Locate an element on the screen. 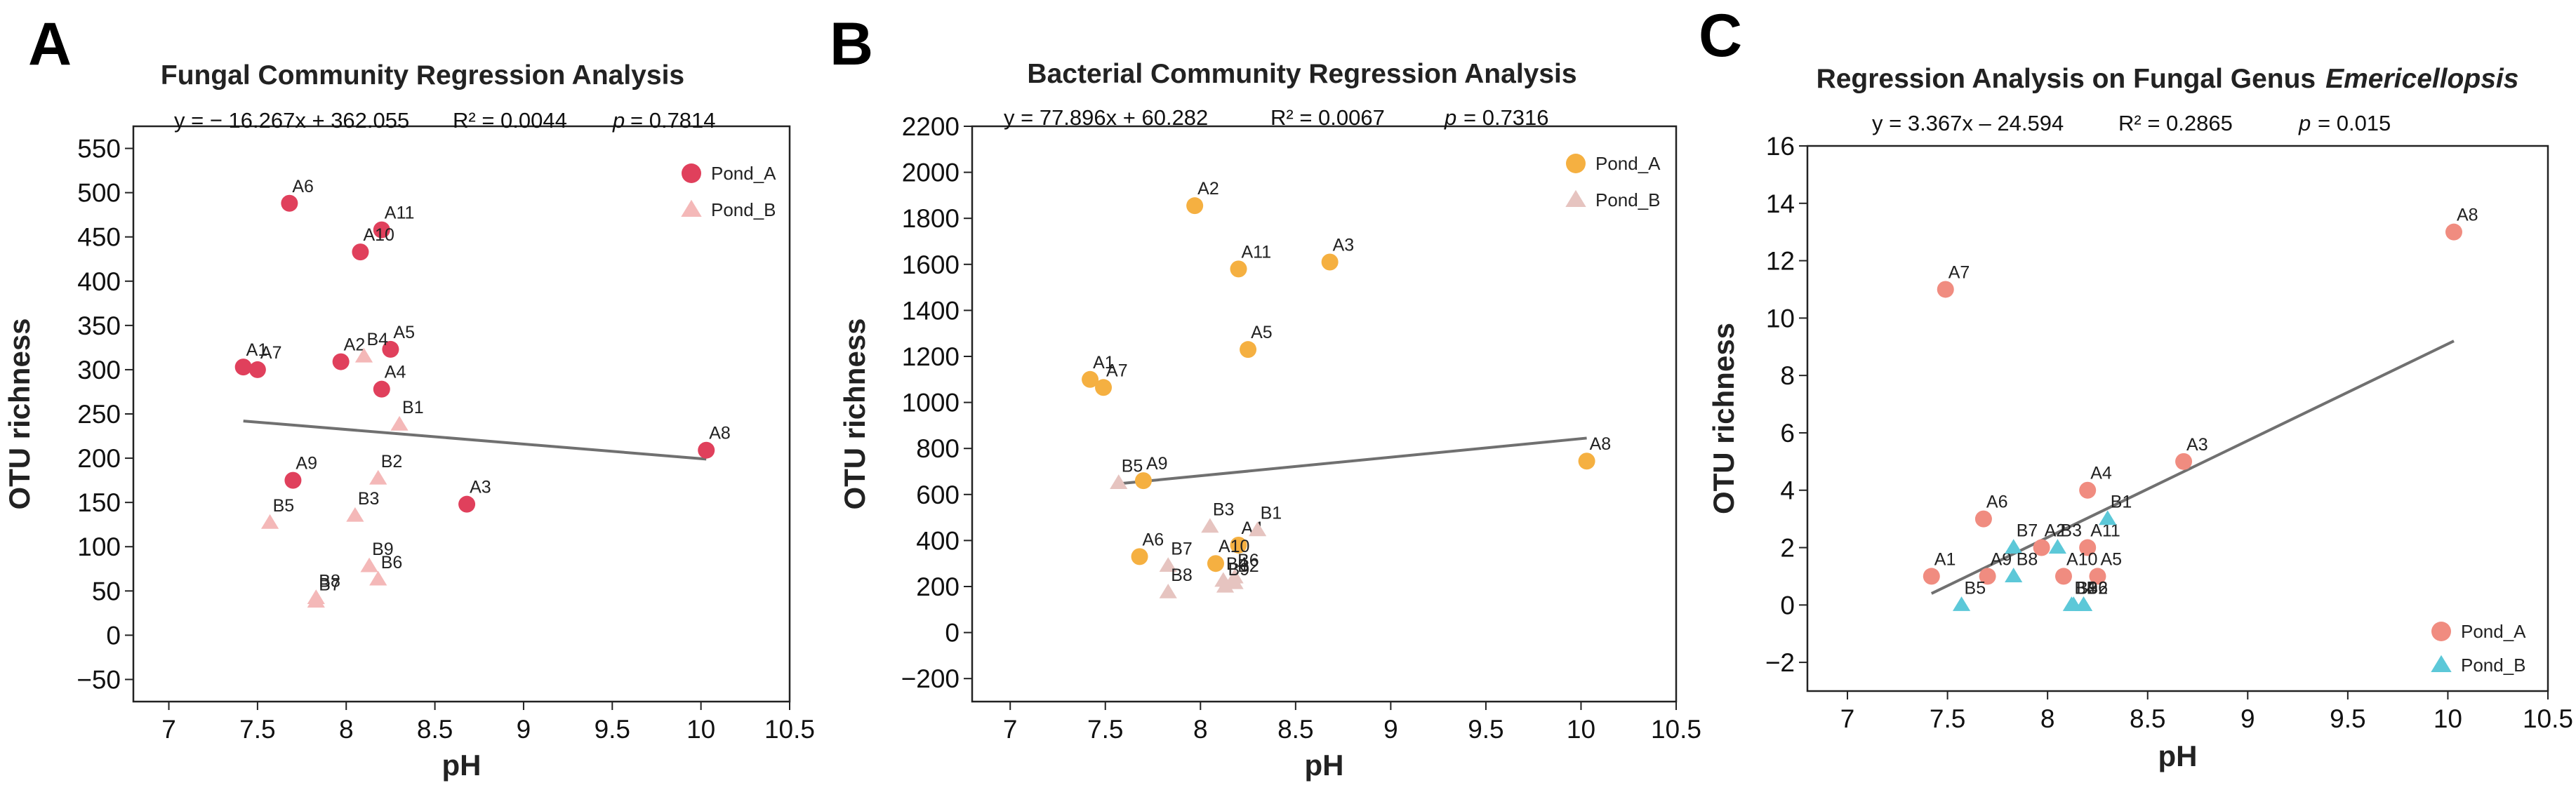 This screenshot has height=797, width=2576. chart-title-text: Regression Analysis on Fungal Genus is located at coordinates (2066, 79).